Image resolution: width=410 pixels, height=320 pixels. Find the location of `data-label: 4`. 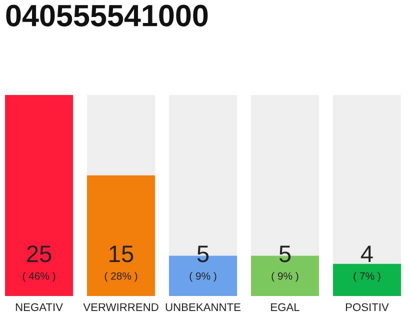

data-label: 4 is located at coordinates (366, 254).